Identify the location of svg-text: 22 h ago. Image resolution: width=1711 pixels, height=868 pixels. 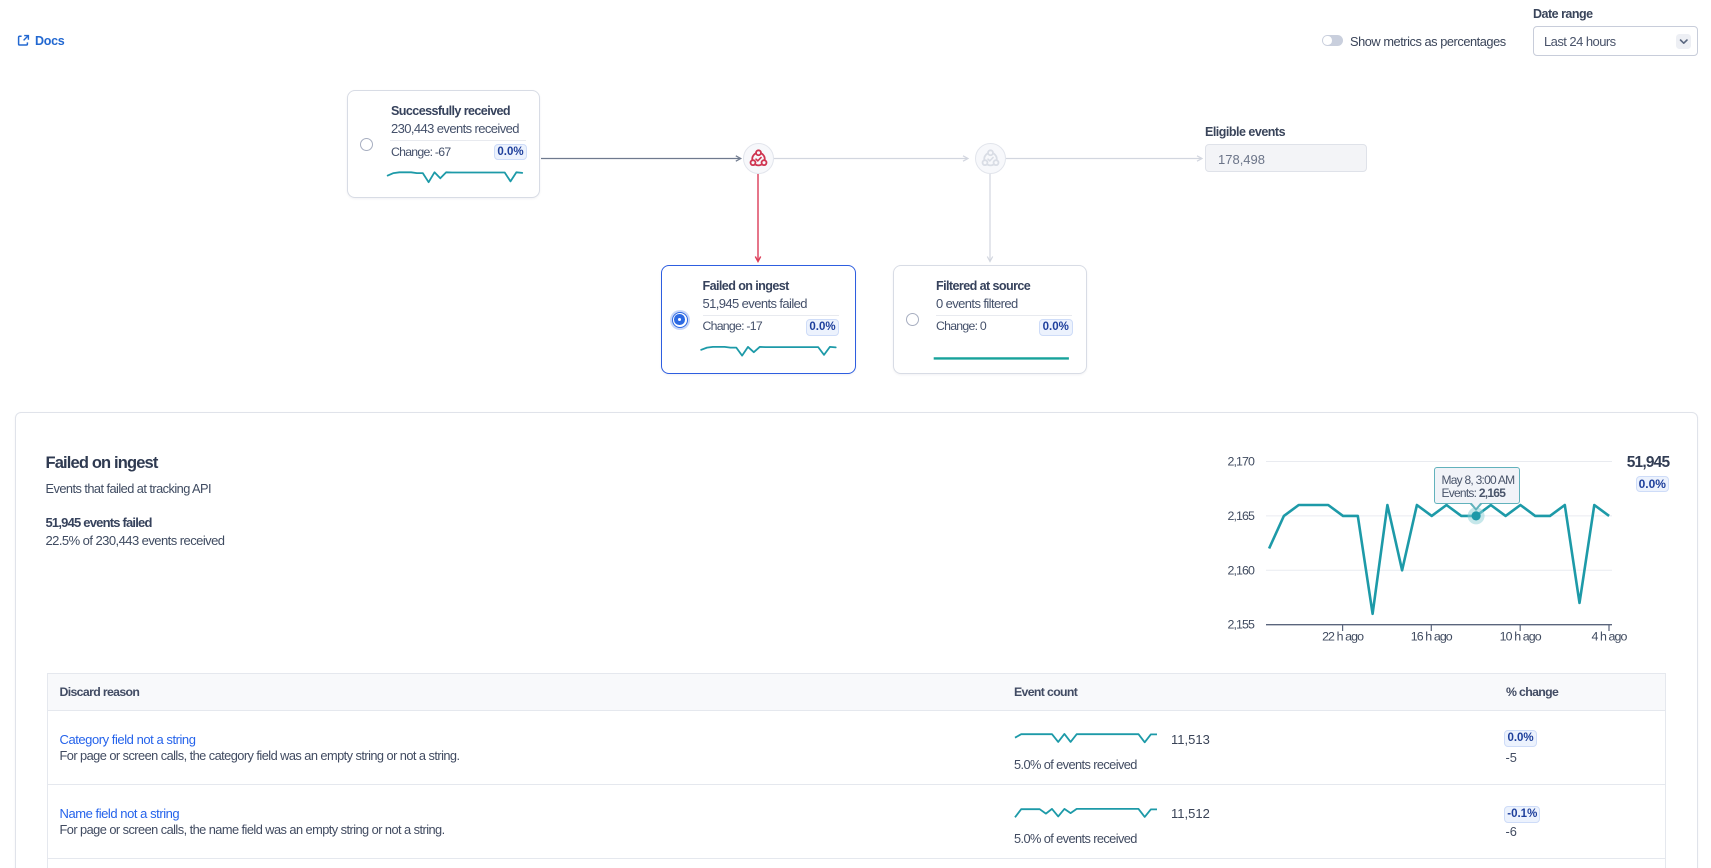
(1343, 637).